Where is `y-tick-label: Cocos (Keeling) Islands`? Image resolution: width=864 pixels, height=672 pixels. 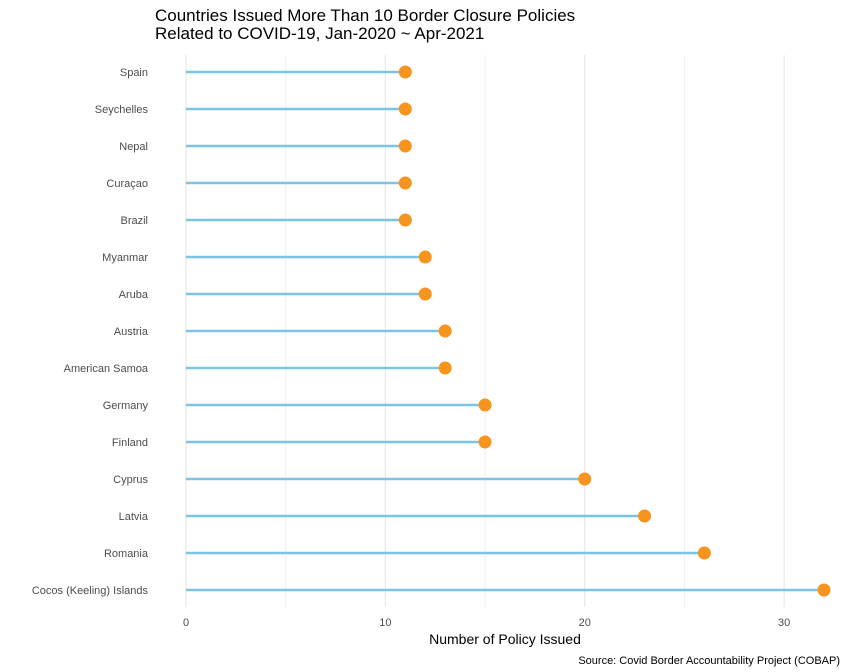 y-tick-label: Cocos (Keeling) Islands is located at coordinates (90, 591).